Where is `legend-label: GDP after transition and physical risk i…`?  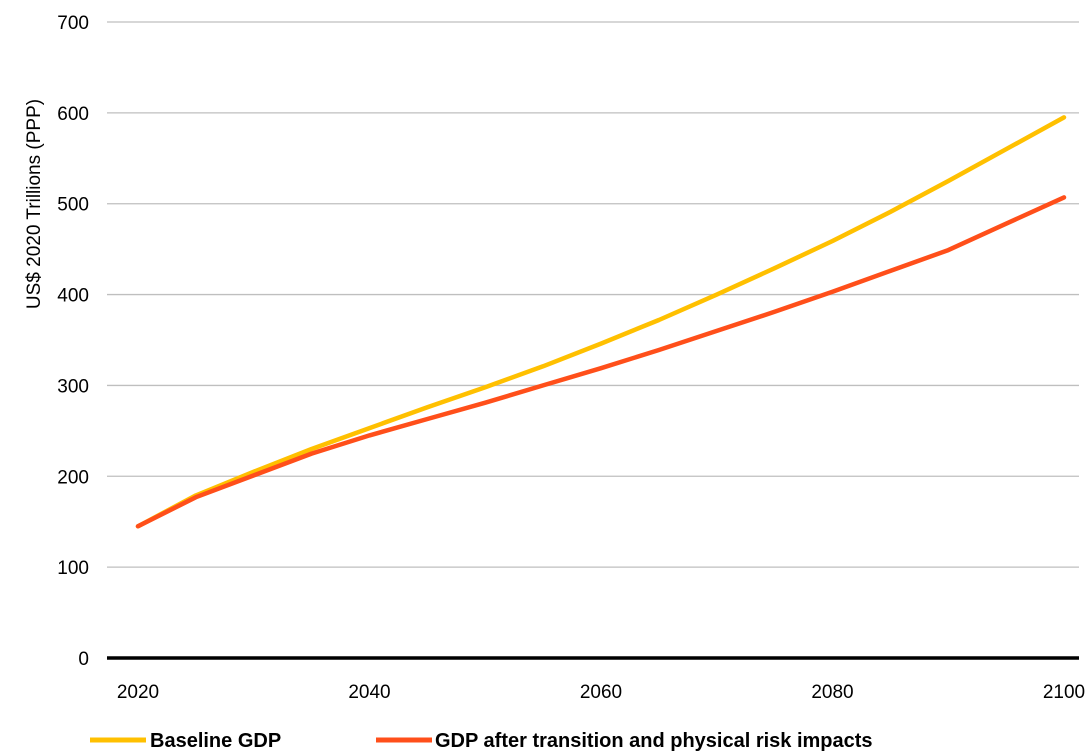
legend-label: GDP after transition and physical risk i… is located at coordinates (654, 740).